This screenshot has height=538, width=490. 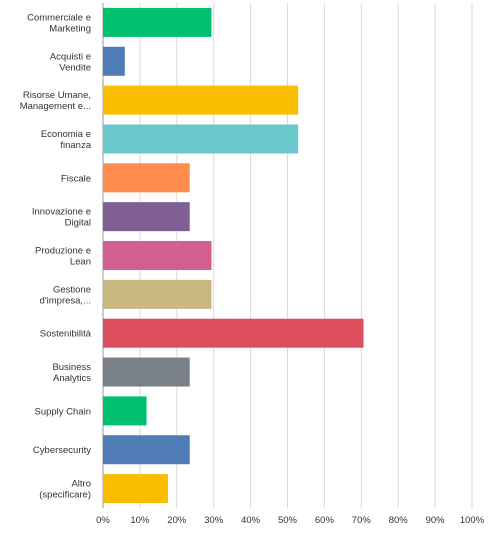 I want to click on category-label: Innovazione e Digital, so click(x=61, y=218).